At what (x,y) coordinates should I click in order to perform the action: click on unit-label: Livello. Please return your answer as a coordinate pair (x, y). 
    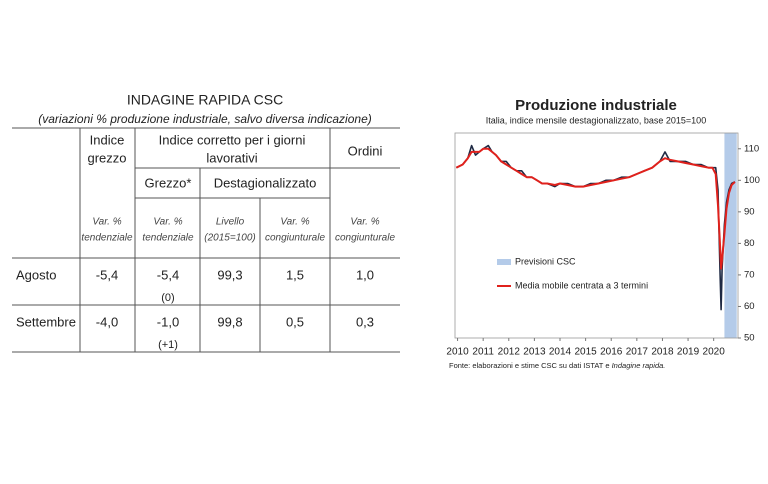
    Looking at the image, I should click on (230, 222).